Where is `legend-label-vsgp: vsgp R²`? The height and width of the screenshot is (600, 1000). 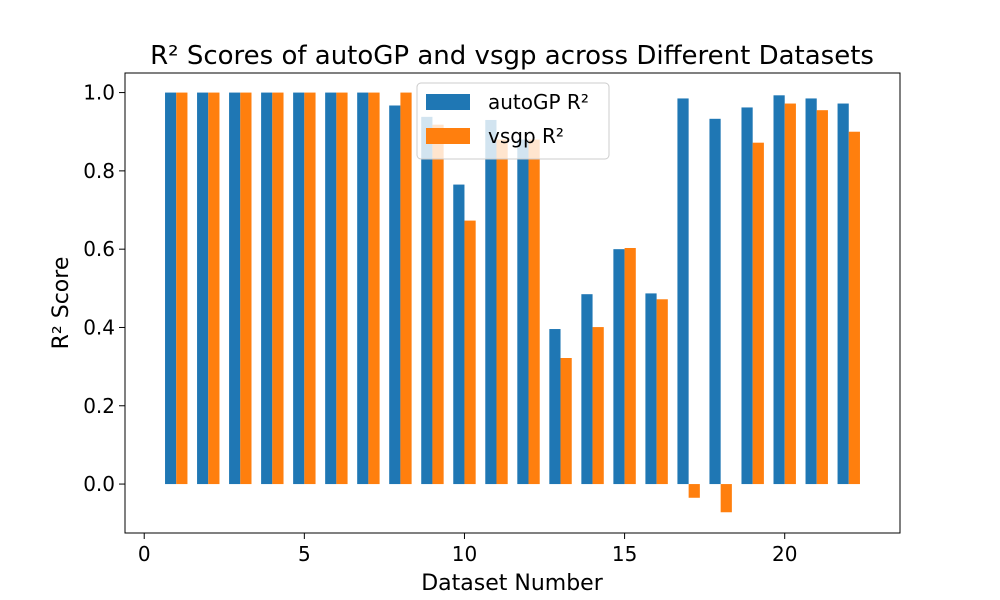 legend-label-vsgp: vsgp R² is located at coordinates (526, 136).